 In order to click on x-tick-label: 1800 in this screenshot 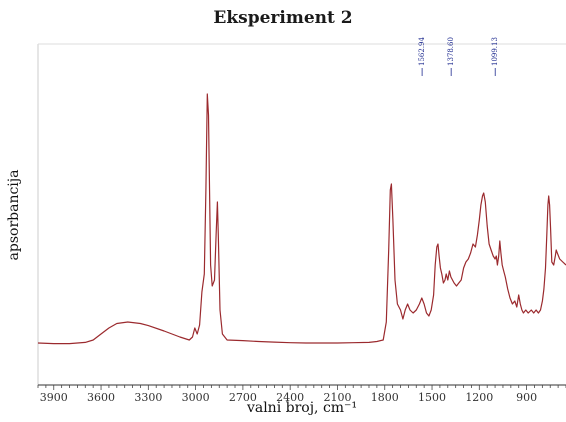, I will do `click(385, 397)`.